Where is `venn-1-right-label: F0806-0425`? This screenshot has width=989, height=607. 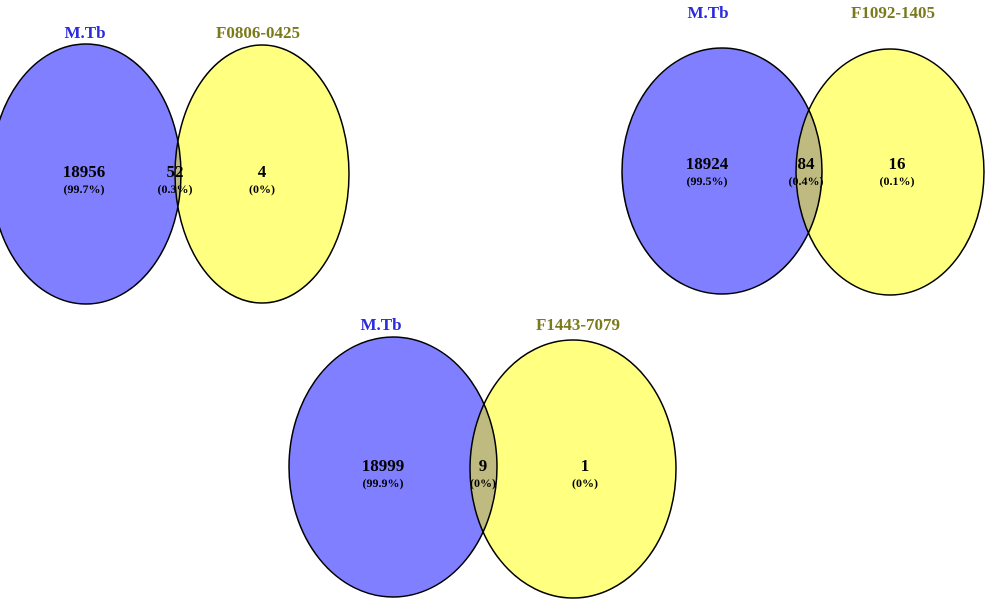 venn-1-right-label: F0806-0425 is located at coordinates (258, 32).